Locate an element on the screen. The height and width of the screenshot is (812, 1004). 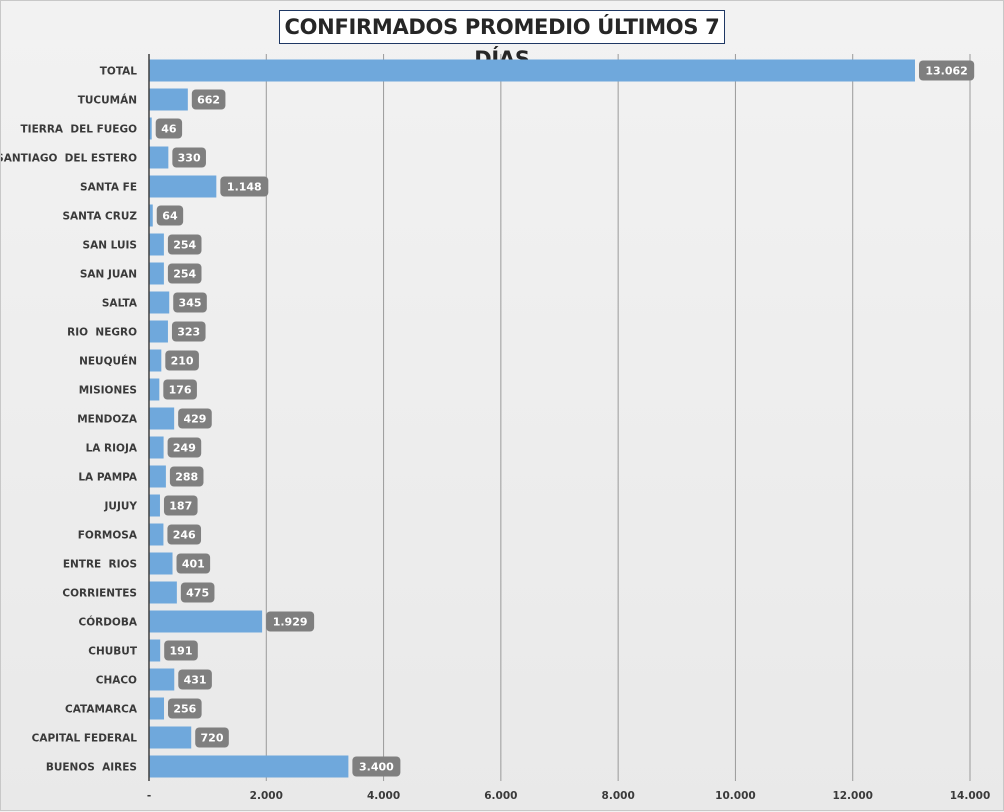
svg-text: 1.148 is located at coordinates (244, 187).